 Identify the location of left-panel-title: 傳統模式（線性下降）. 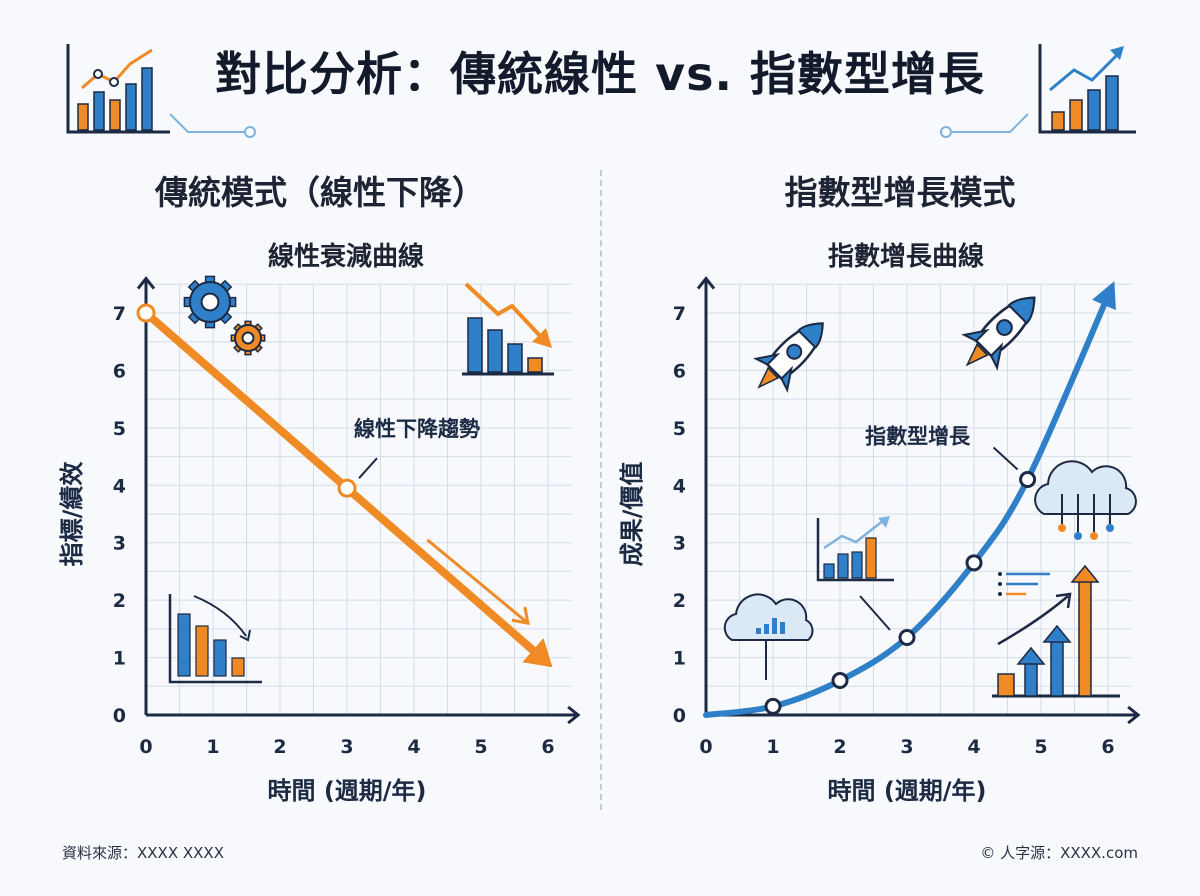
(320, 192).